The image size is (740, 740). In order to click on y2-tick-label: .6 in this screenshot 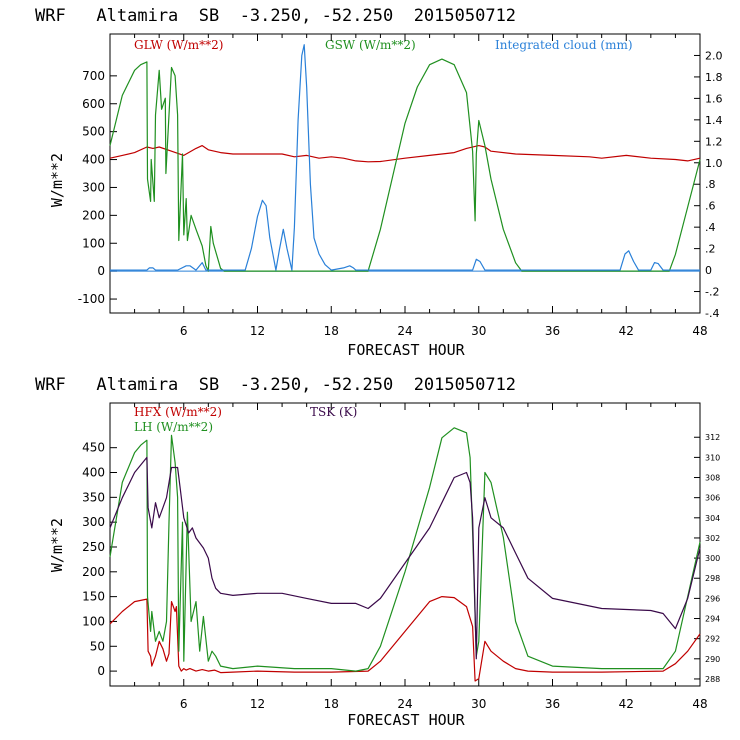, I will do `click(710, 206)`.